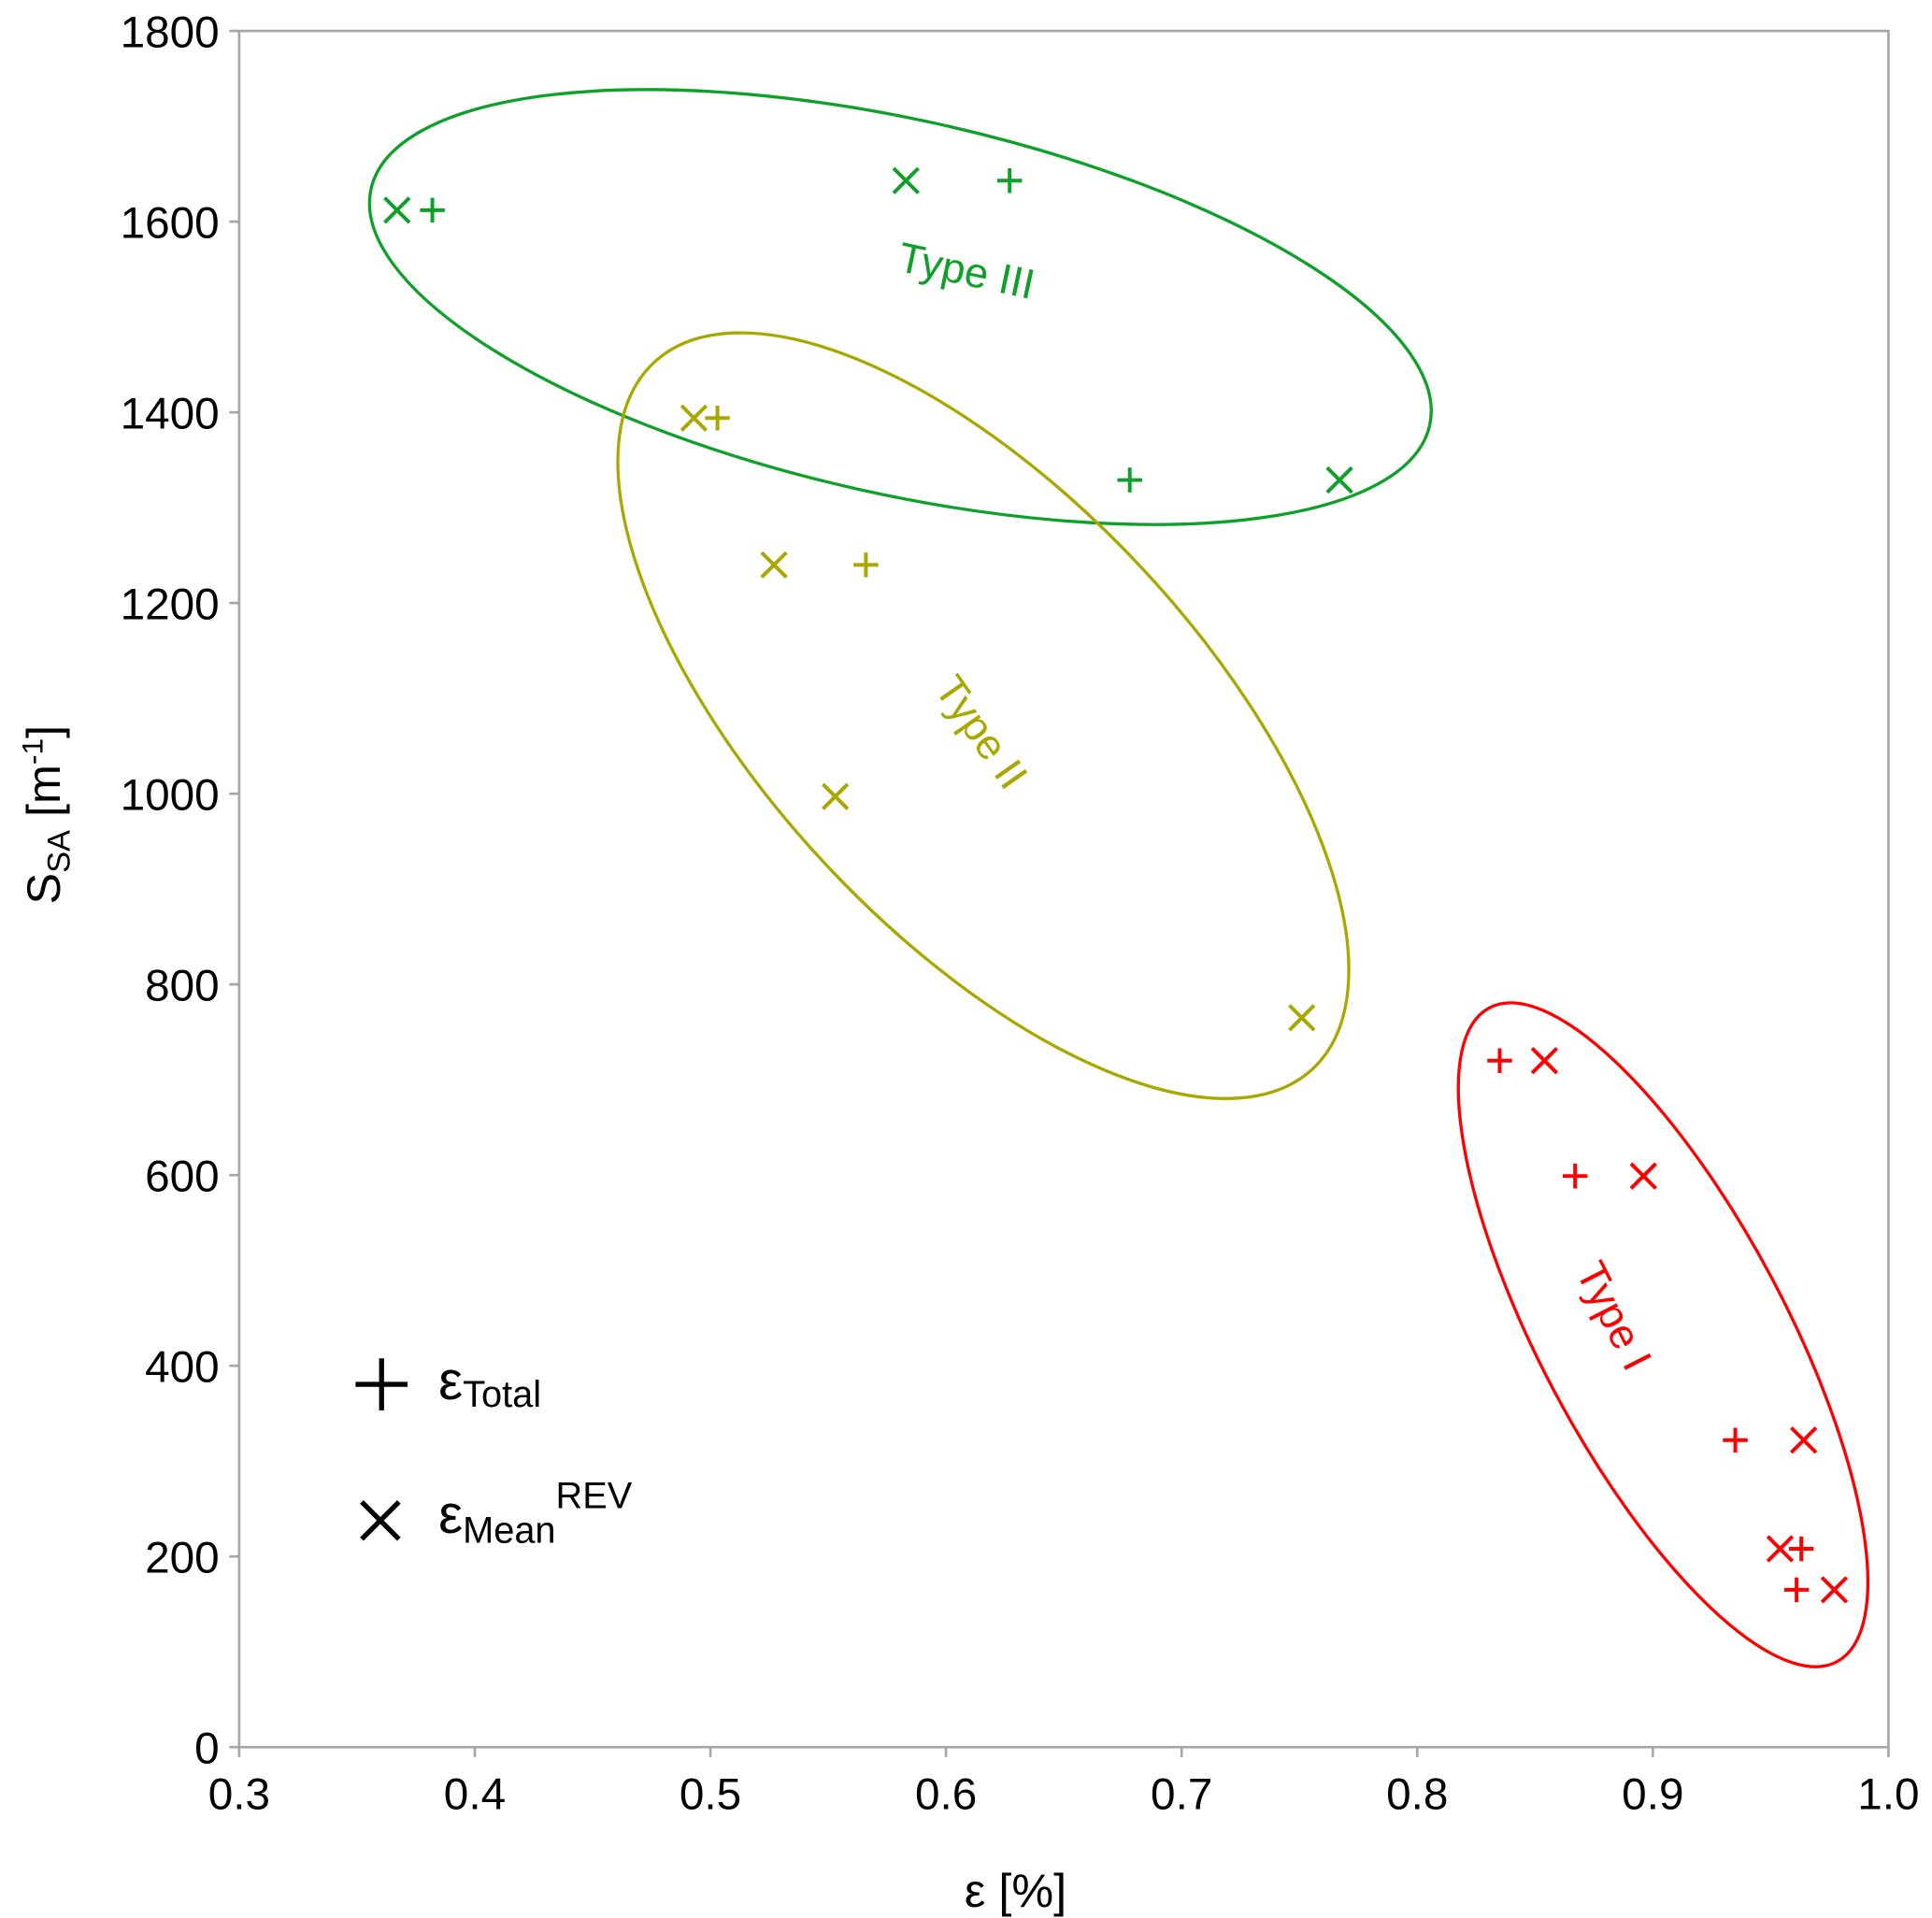  What do you see at coordinates (982, 731) in the screenshot?
I see `group-label-type-ii: Type II` at bounding box center [982, 731].